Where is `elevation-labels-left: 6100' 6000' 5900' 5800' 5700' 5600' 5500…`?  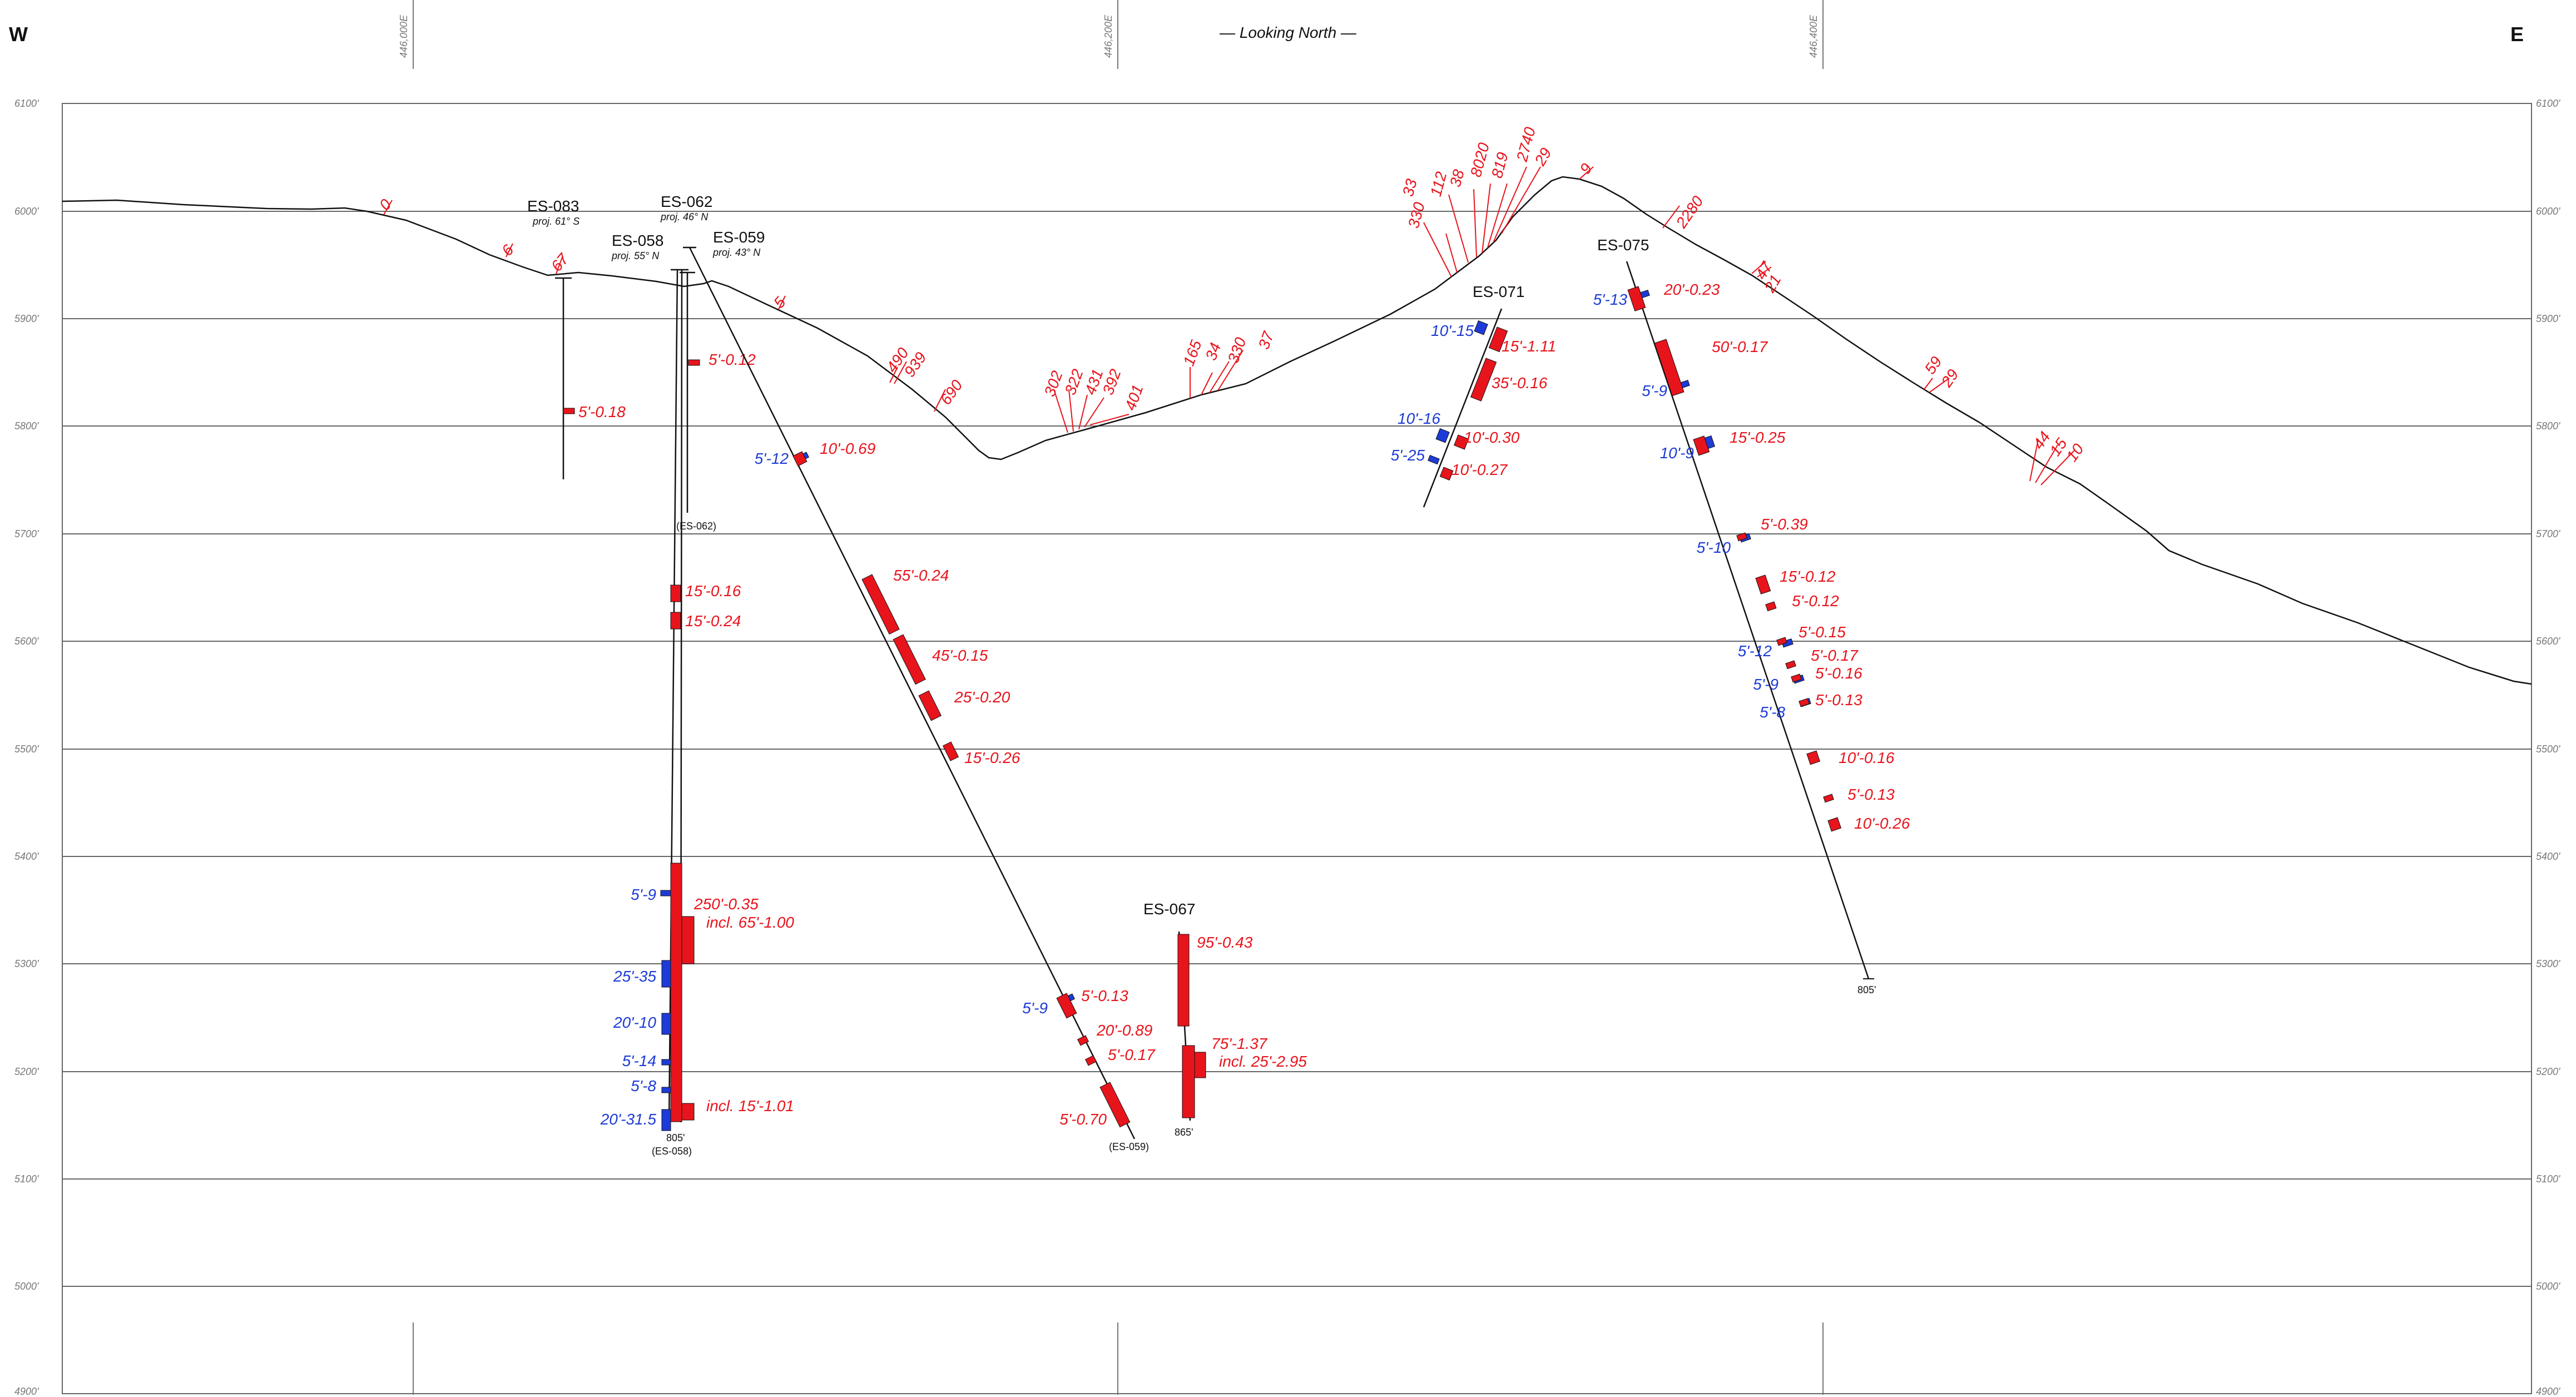
elevation-labels-left: 6100' 6000' 5900' 5800' 5700' 5600' 5500… is located at coordinates (26, 747).